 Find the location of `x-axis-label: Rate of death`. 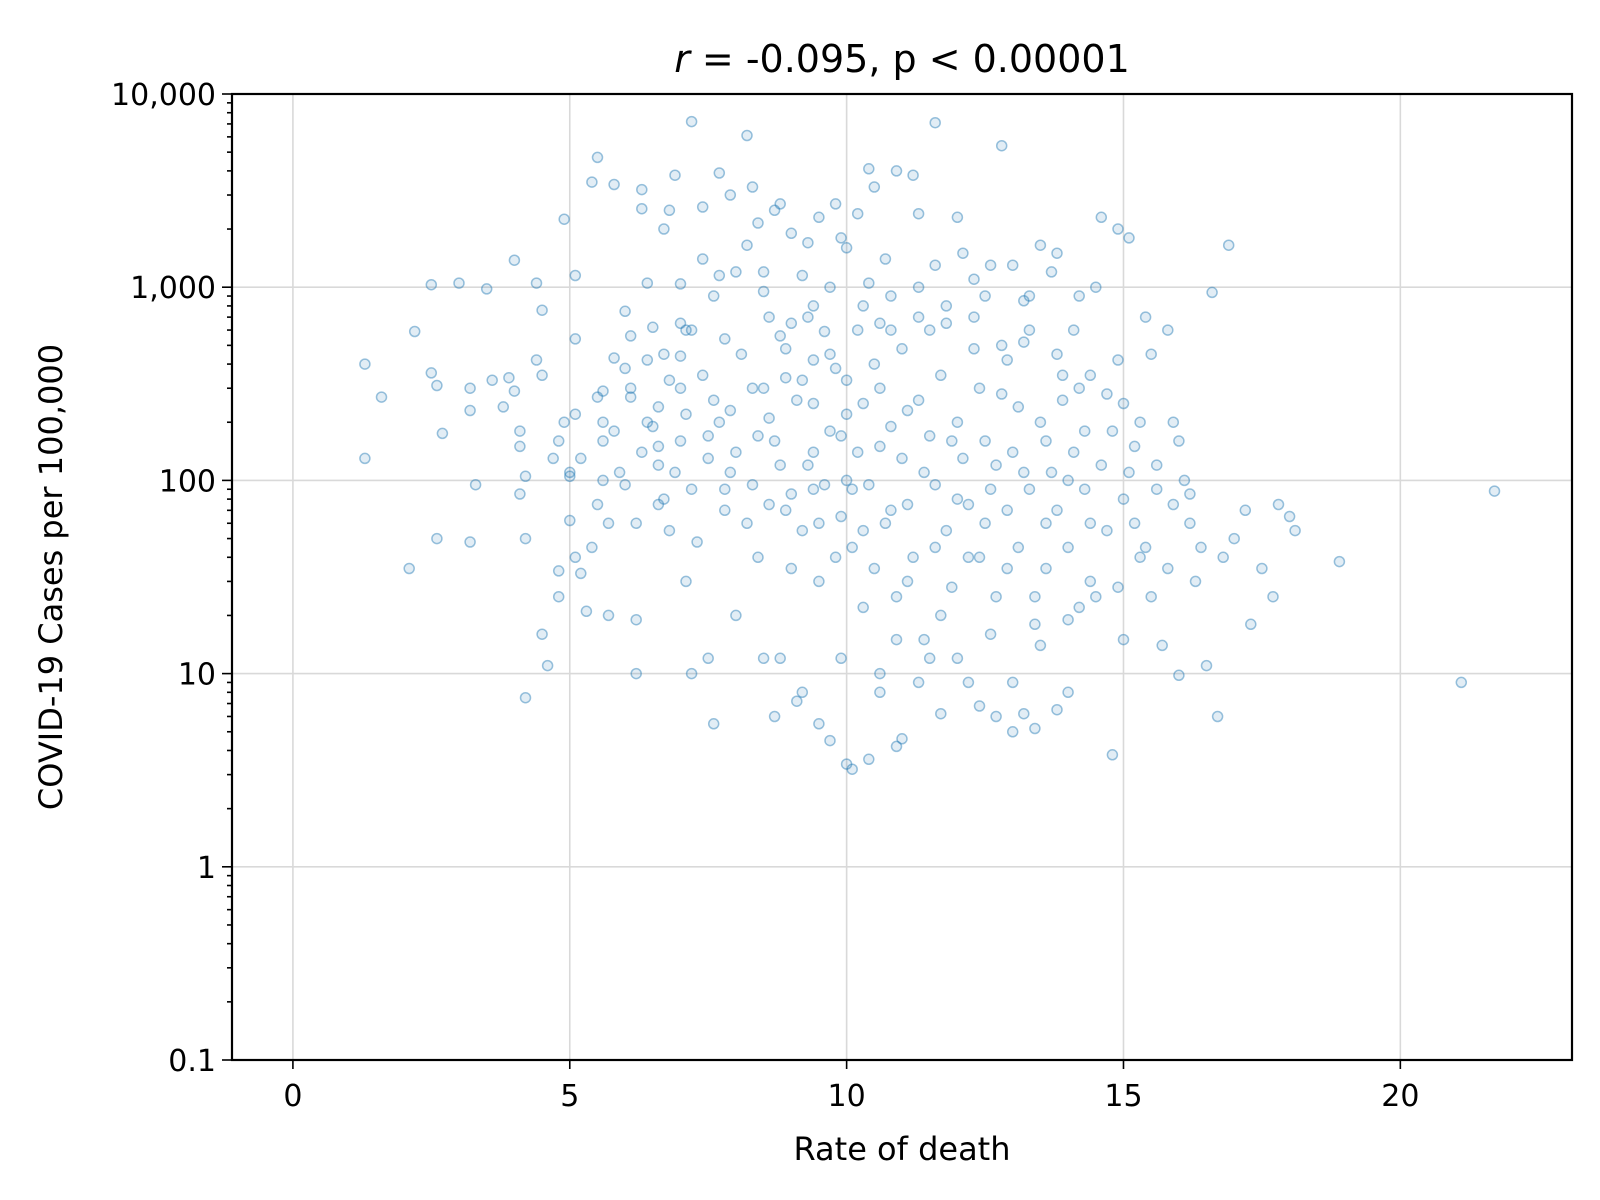

x-axis-label: Rate of death is located at coordinates (902, 1149).